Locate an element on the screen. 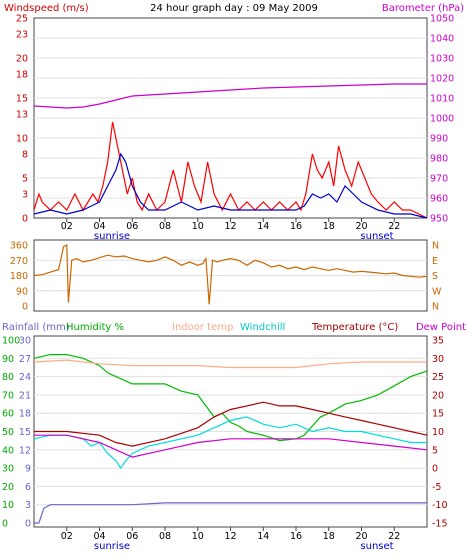 The height and width of the screenshot is (557, 468). left-tick-humidity: 50 is located at coordinates (8, 432).